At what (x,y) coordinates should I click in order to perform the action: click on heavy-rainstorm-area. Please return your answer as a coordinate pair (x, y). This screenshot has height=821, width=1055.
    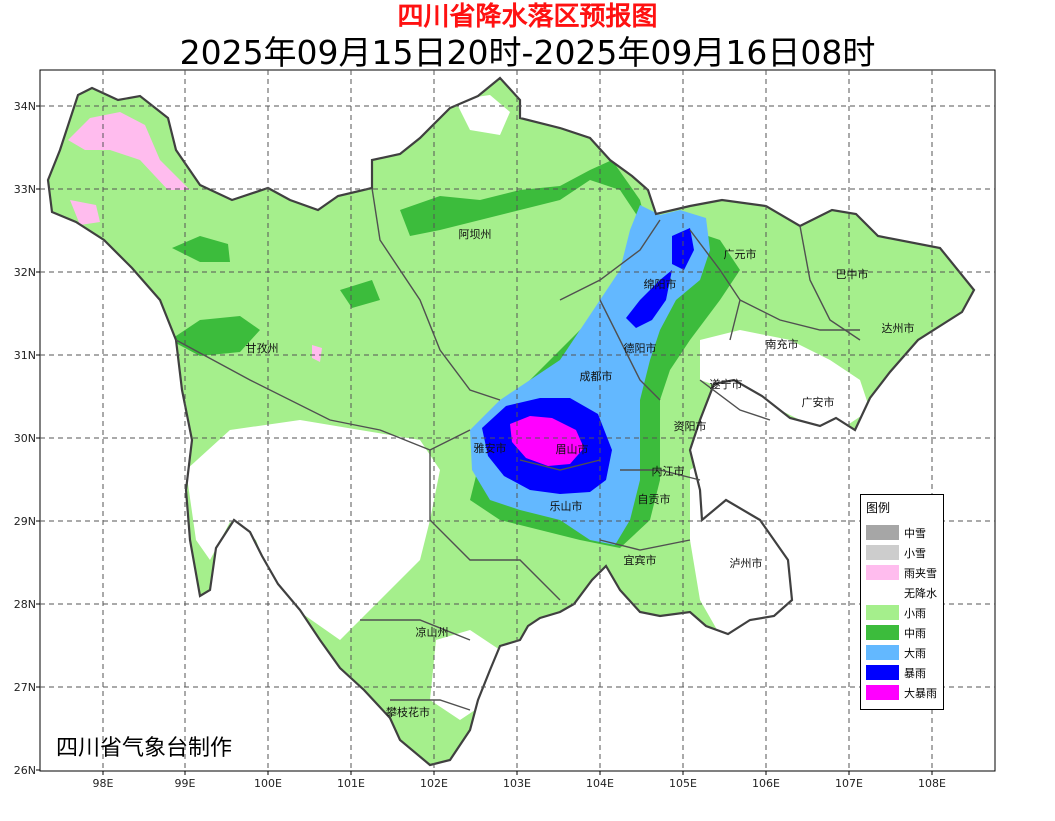
    Looking at the image, I should click on (547, 441).